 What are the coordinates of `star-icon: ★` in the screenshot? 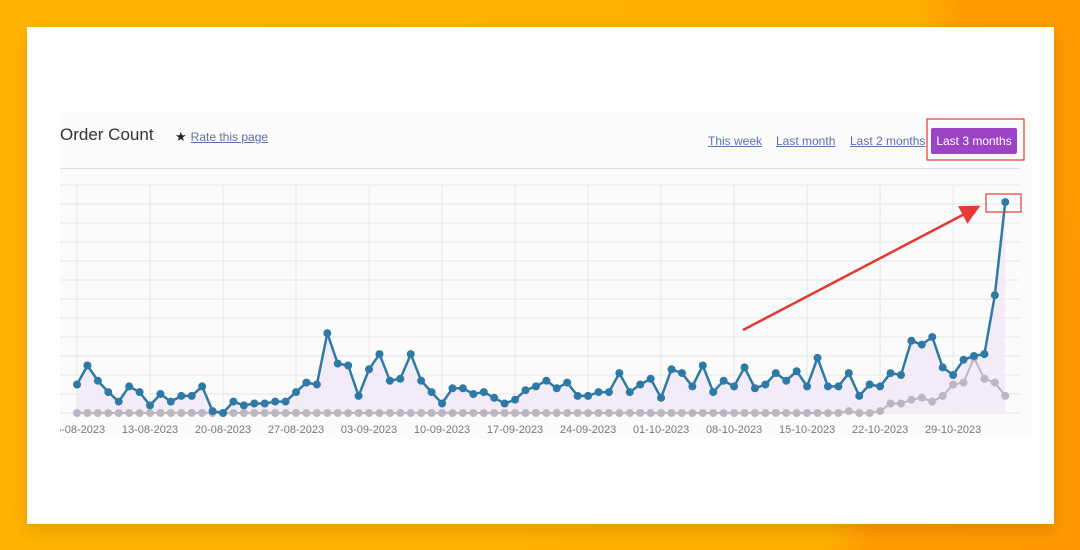 It's located at (181, 136).